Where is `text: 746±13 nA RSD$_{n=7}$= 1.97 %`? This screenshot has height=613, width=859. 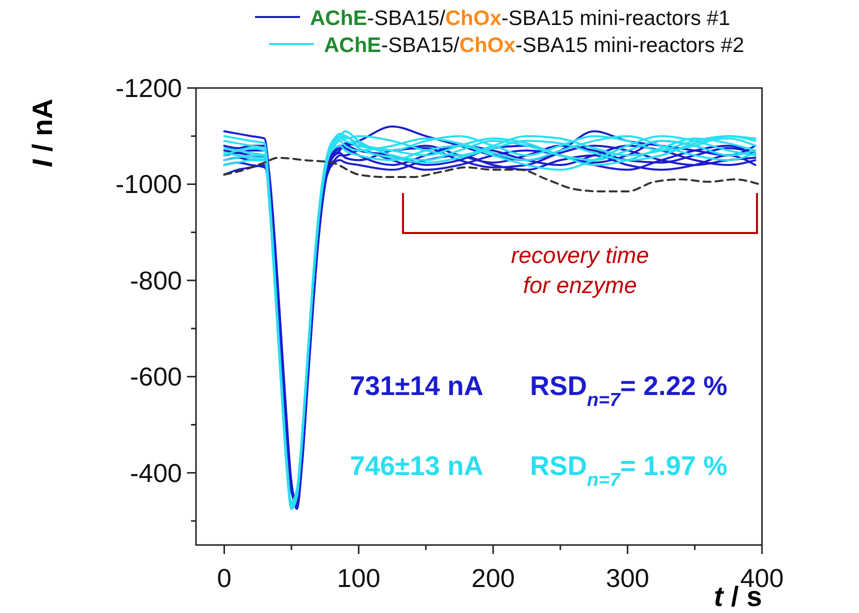
text: 746±13 nA RSD$_{n=7}$= 1.97 % is located at coordinates (539, 470).